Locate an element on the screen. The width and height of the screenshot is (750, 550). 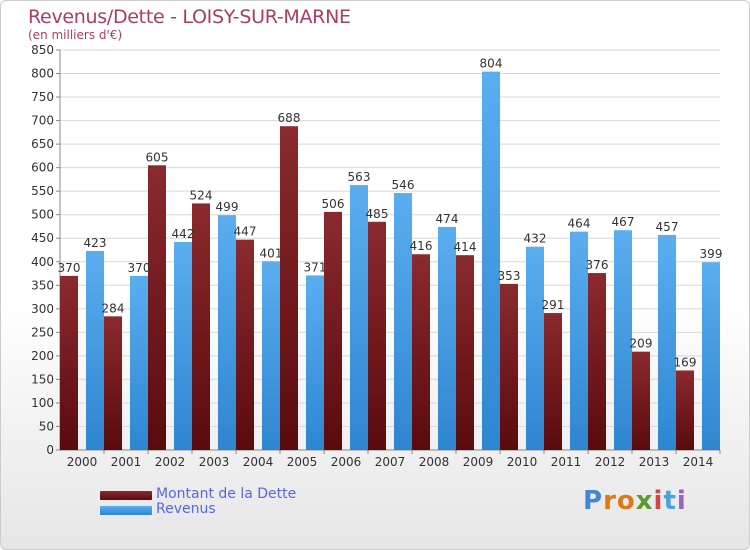
value-label-revenus: 401 is located at coordinates (271, 253).